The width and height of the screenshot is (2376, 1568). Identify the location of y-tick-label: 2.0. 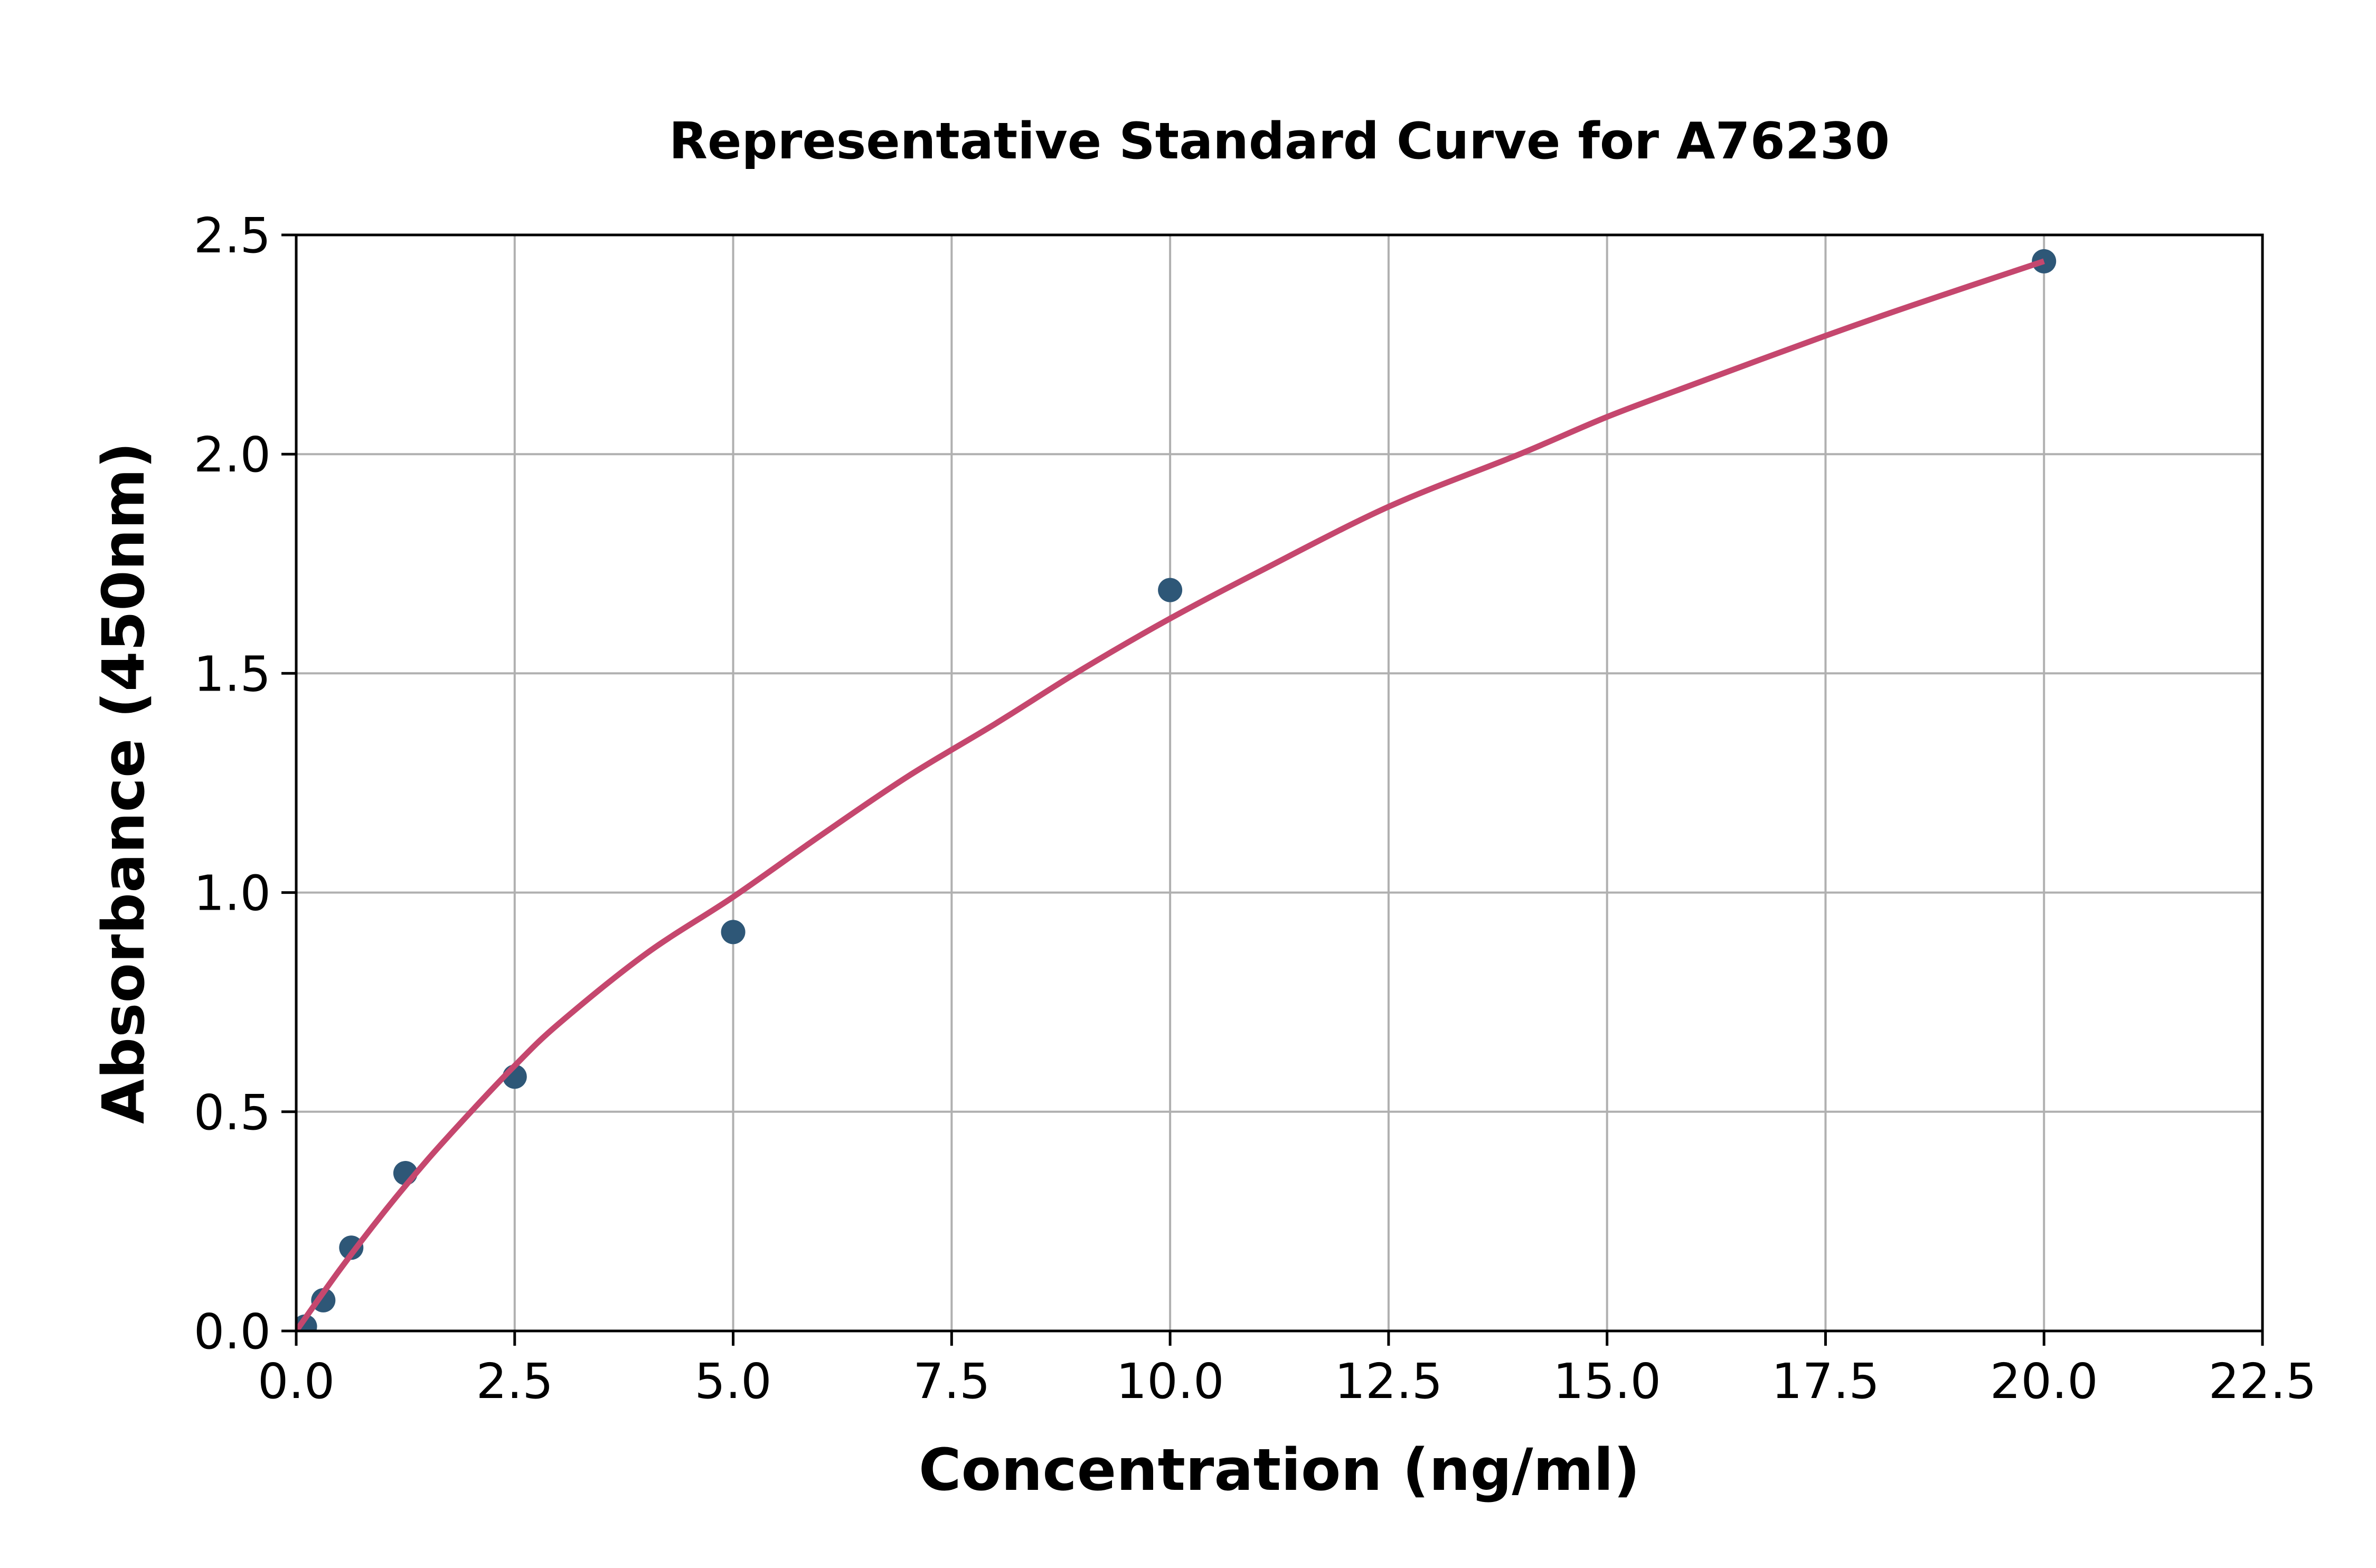
(233, 455).